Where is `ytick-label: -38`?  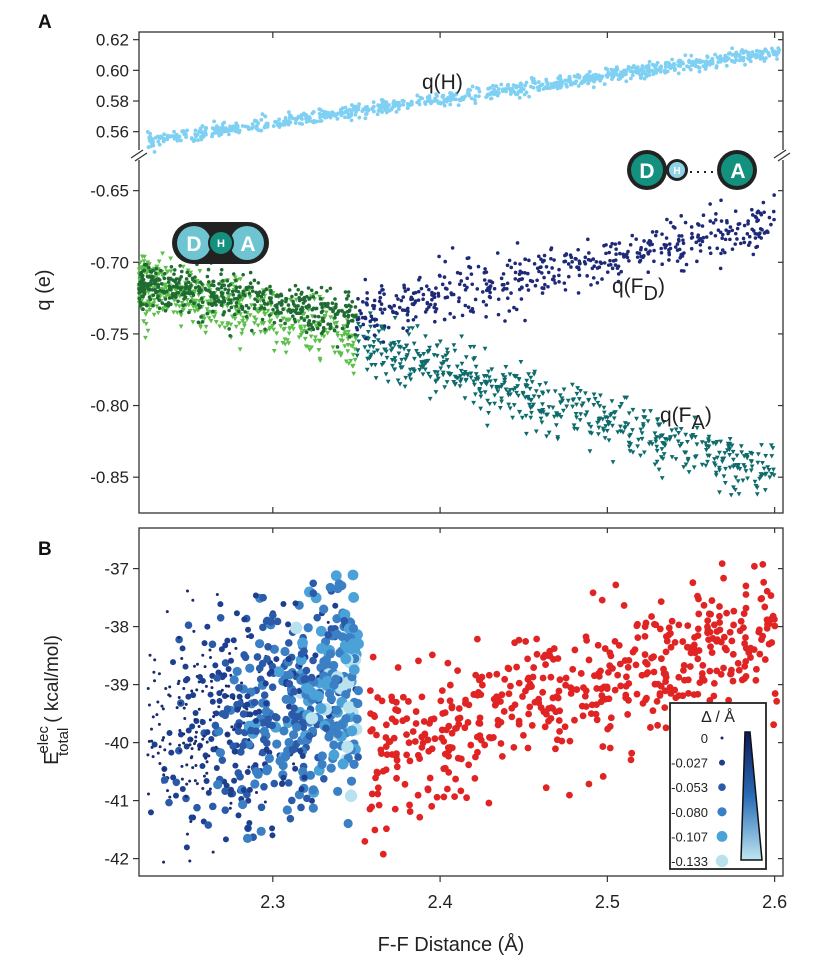 ytick-label: -38 is located at coordinates (116, 627).